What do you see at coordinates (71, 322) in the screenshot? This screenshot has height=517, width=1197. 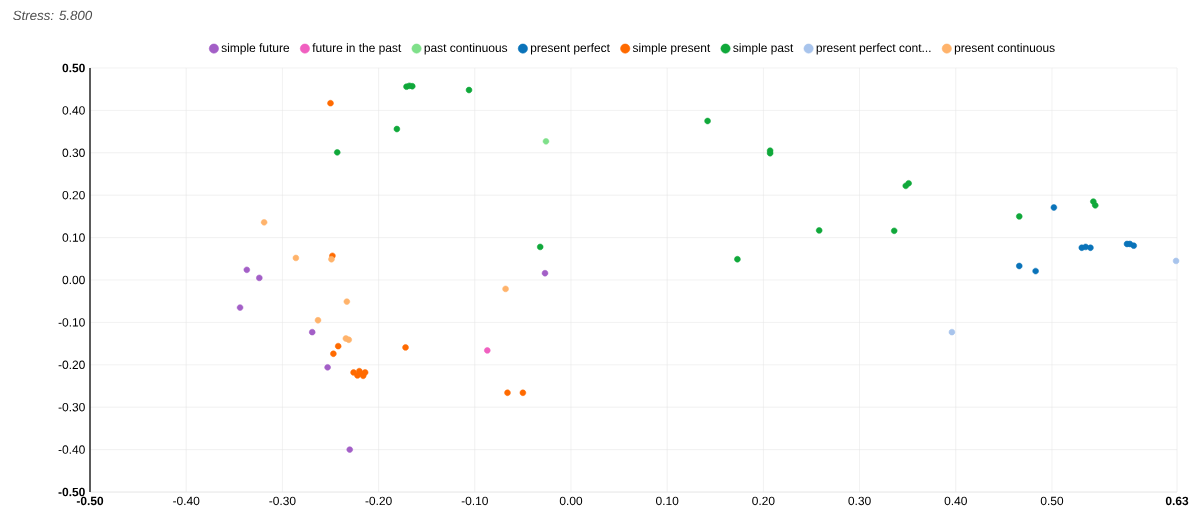 I see `y-tick-label: -0.10` at bounding box center [71, 322].